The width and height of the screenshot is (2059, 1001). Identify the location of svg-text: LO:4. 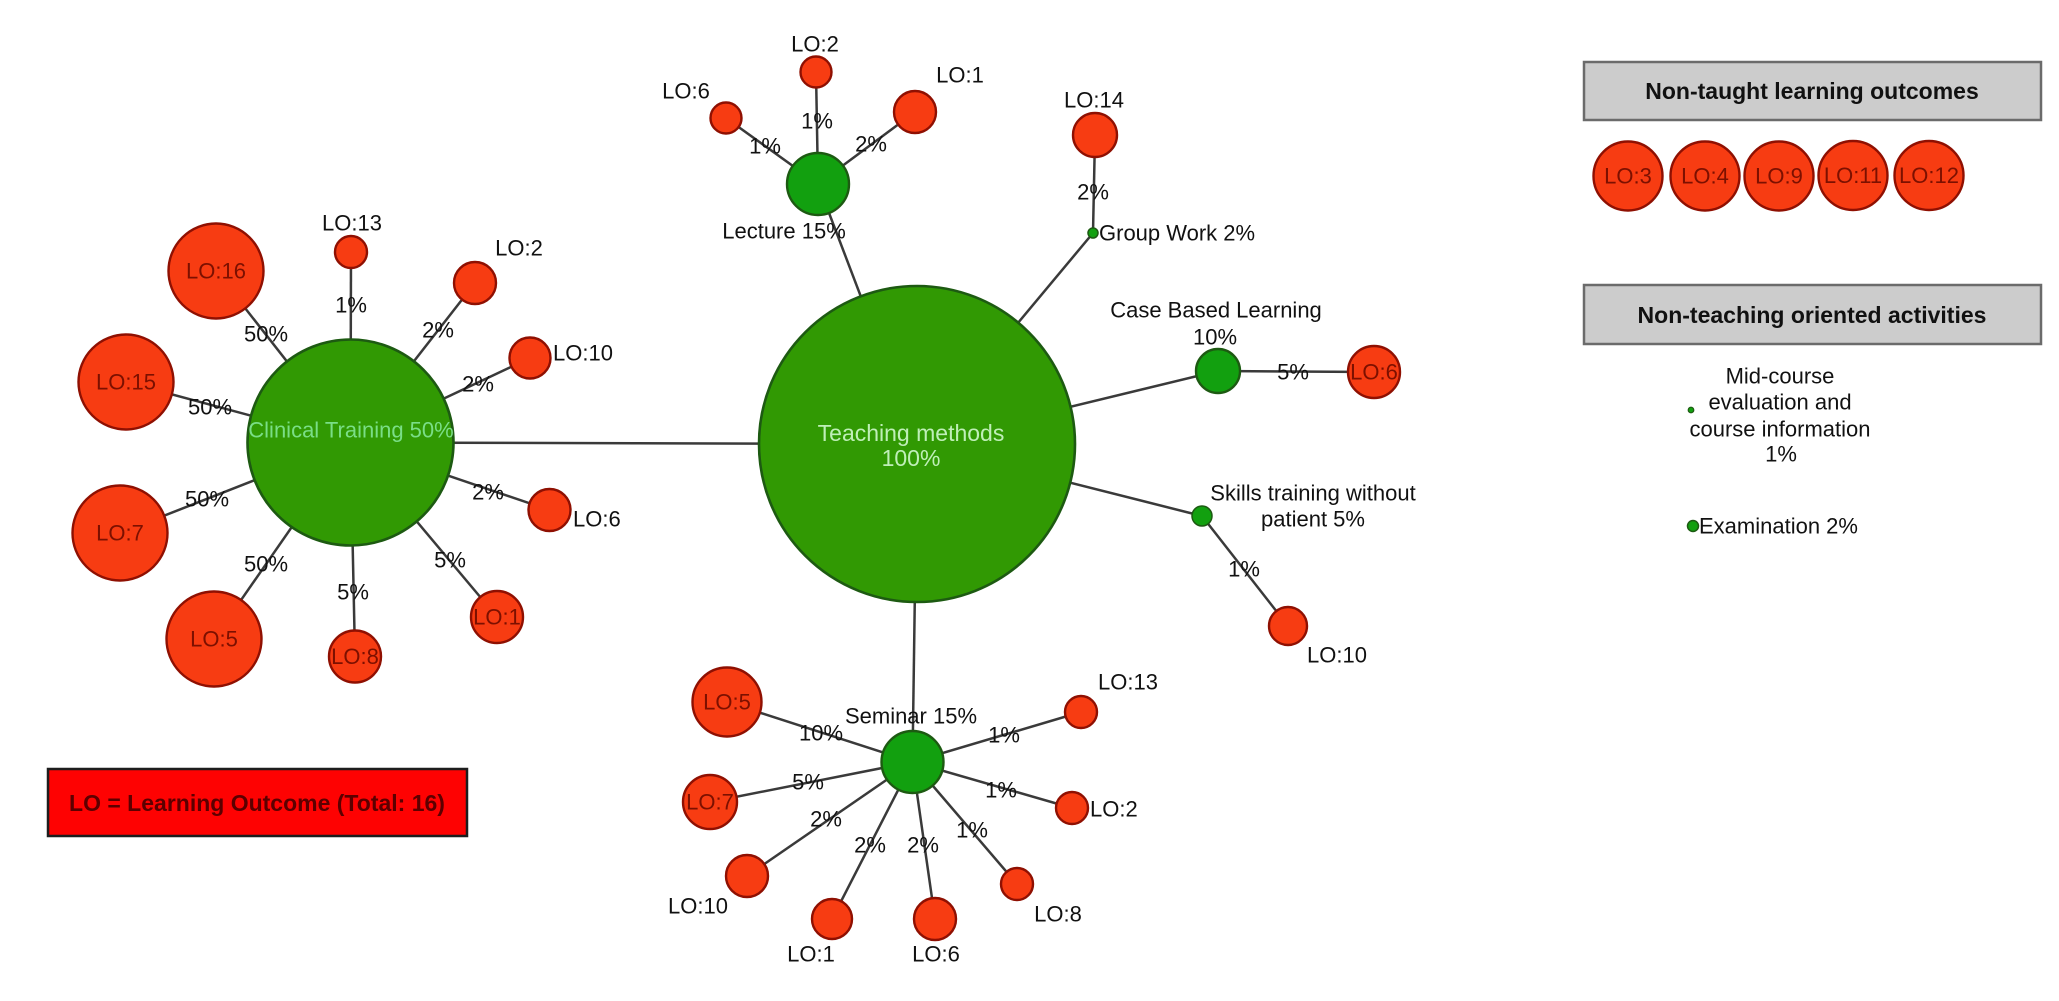
(1705, 176).